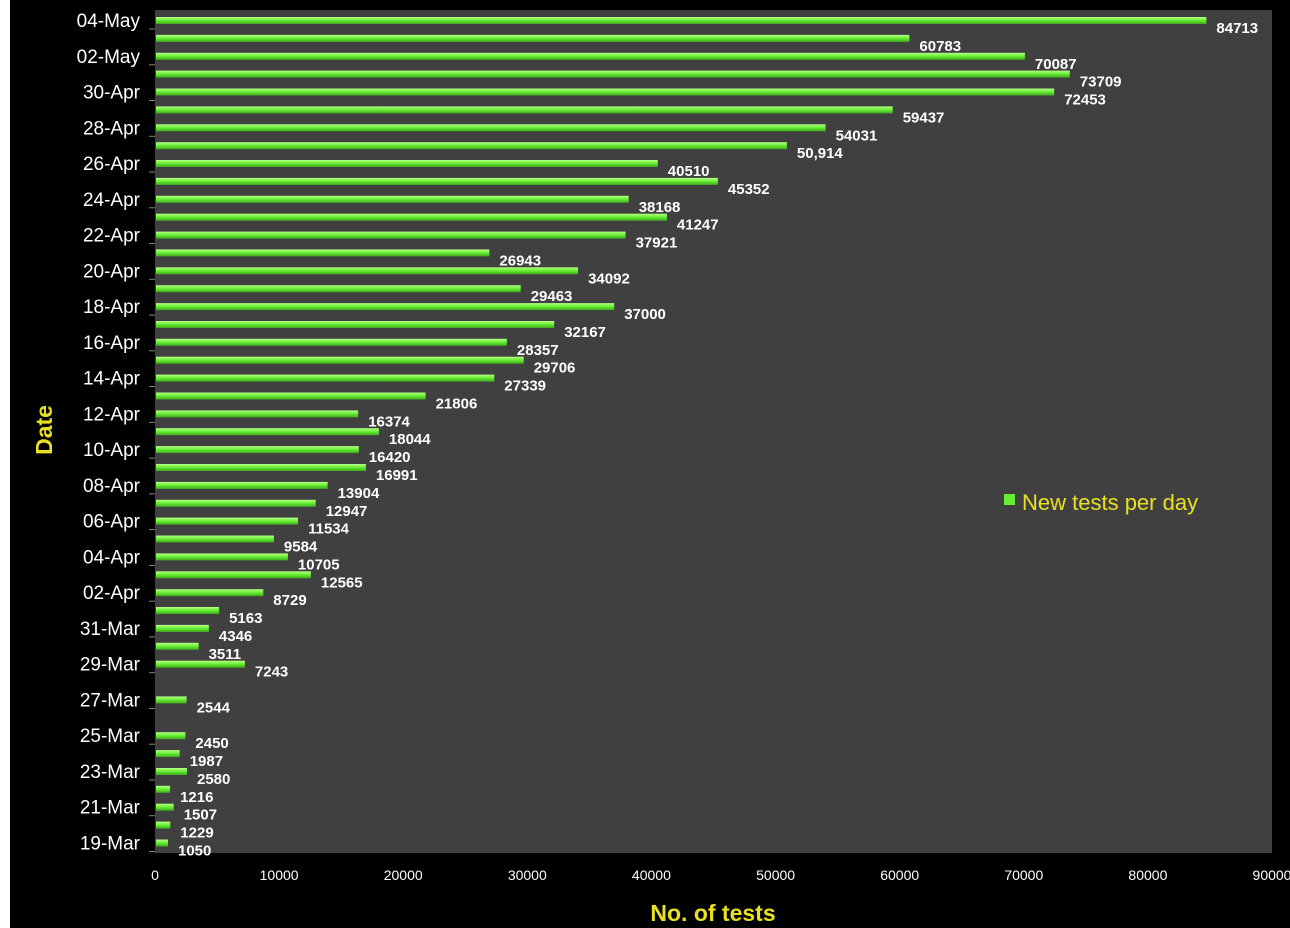 This screenshot has height=928, width=1290. What do you see at coordinates (112, 307) in the screenshot?
I see `y-tick-label: 18-Apr` at bounding box center [112, 307].